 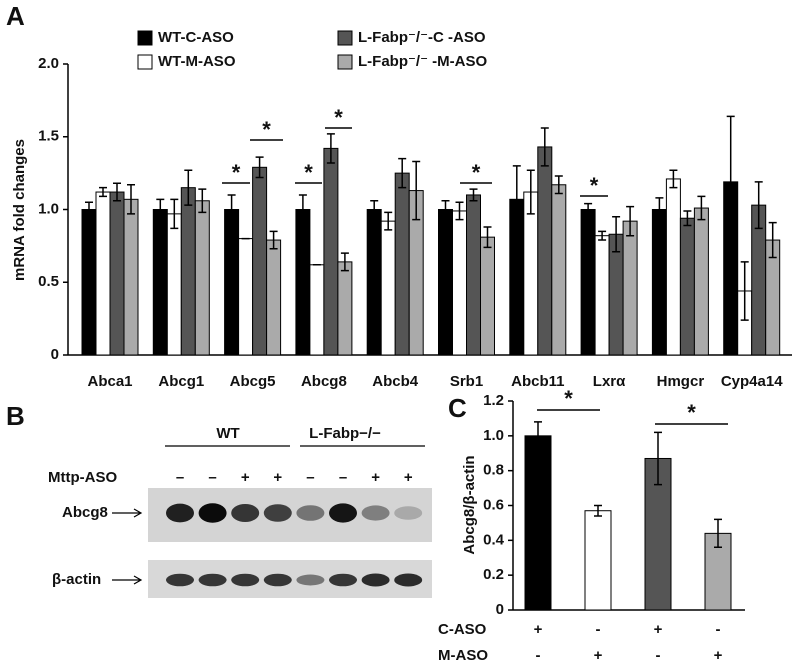 I want to click on row-label: Abcg8, so click(x=85, y=512).